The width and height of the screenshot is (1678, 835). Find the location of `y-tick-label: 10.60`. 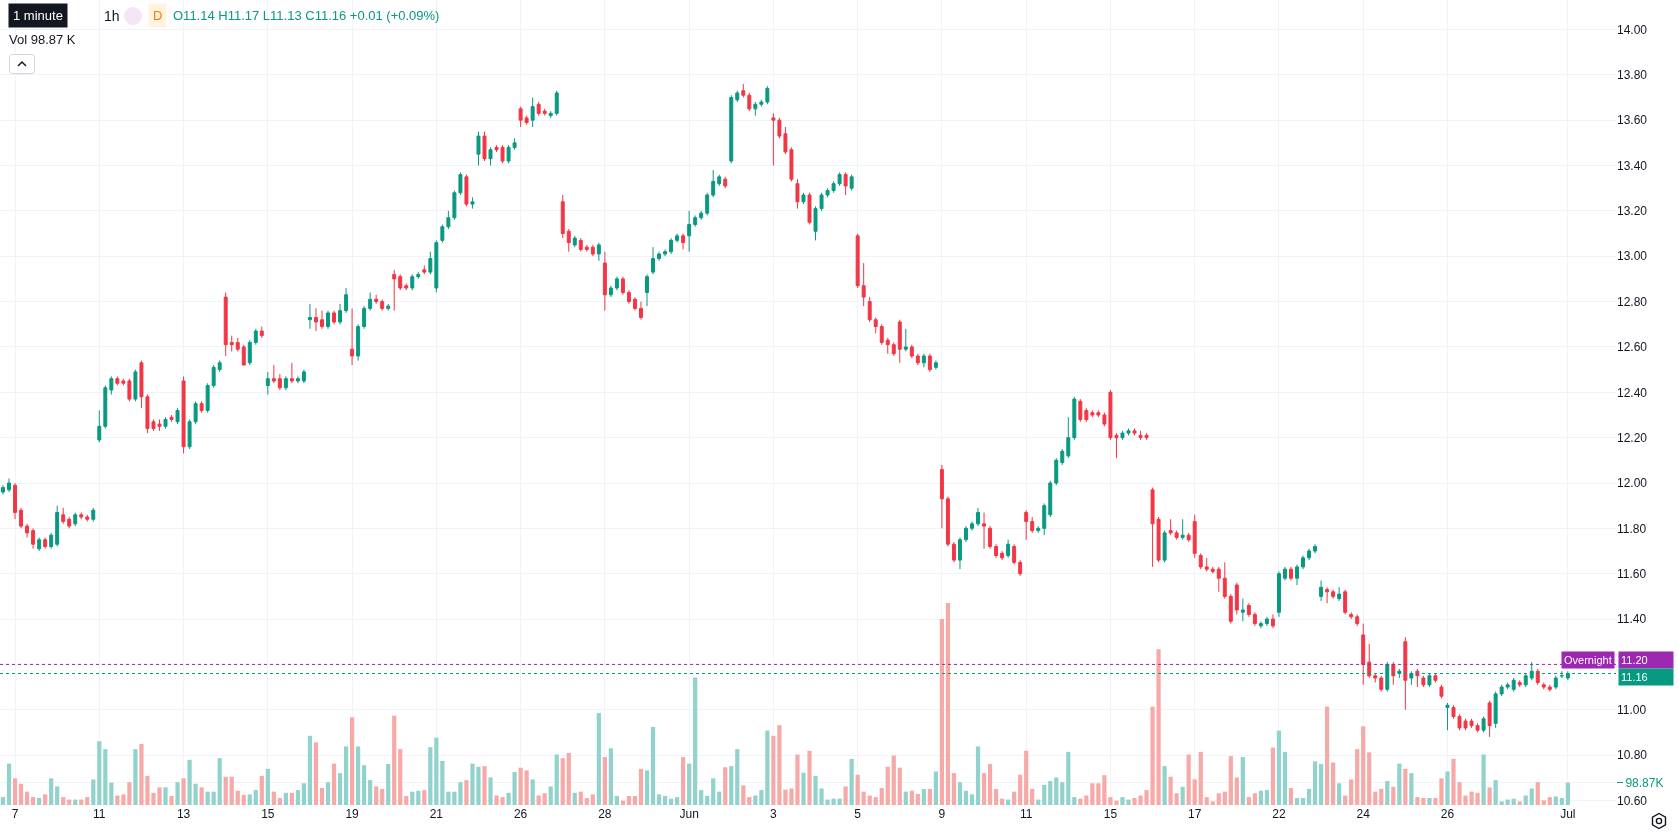

y-tick-label: 10.60 is located at coordinates (1632, 800).